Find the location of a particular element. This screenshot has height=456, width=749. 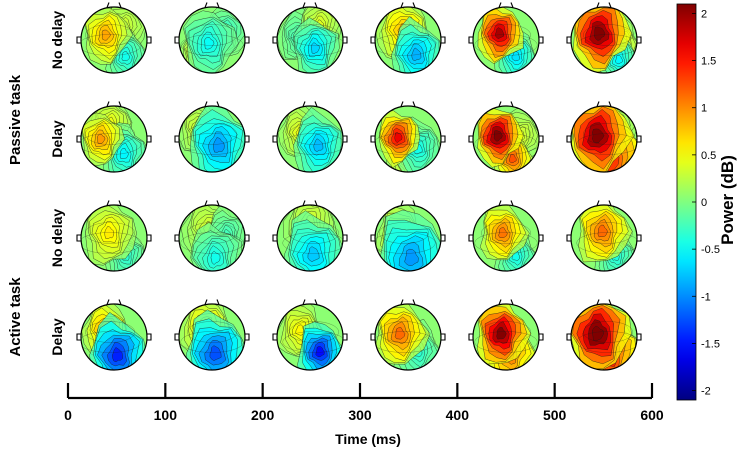

colorbar-tick-label: 0.5 is located at coordinates (708, 156).